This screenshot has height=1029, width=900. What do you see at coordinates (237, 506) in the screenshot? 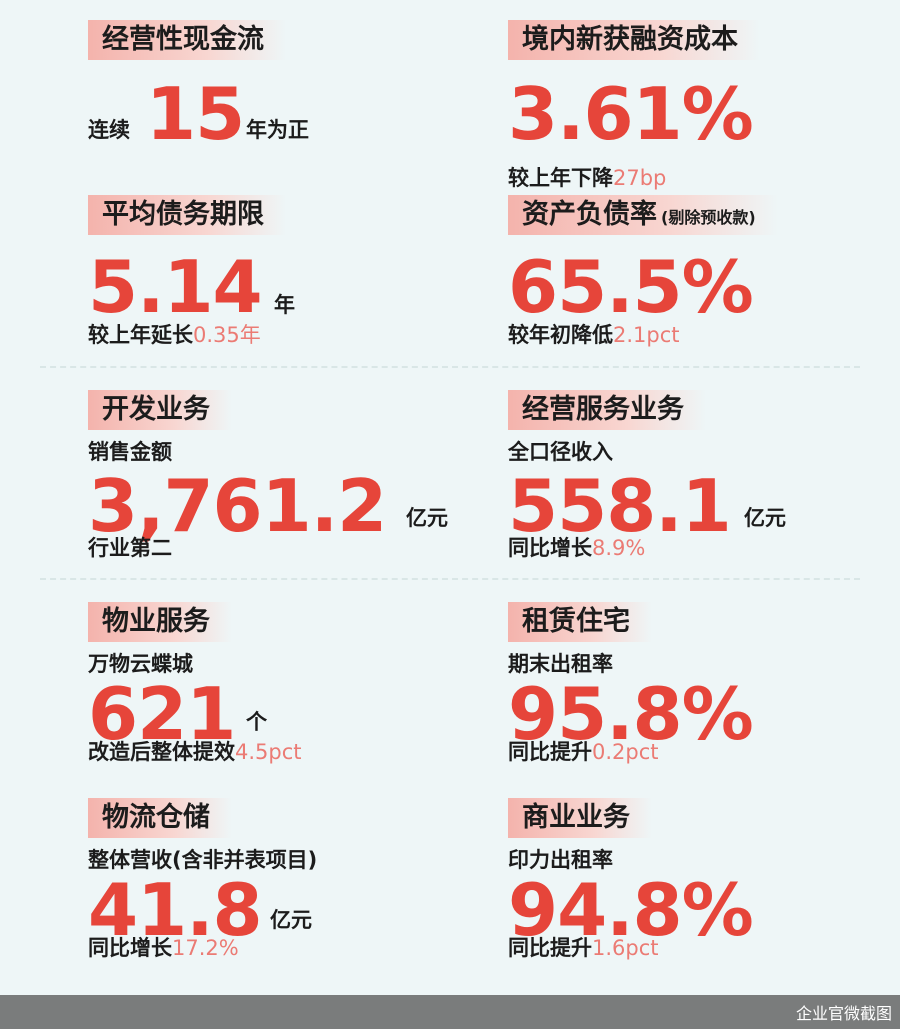
I see `card-value: 3,761.2` at bounding box center [237, 506].